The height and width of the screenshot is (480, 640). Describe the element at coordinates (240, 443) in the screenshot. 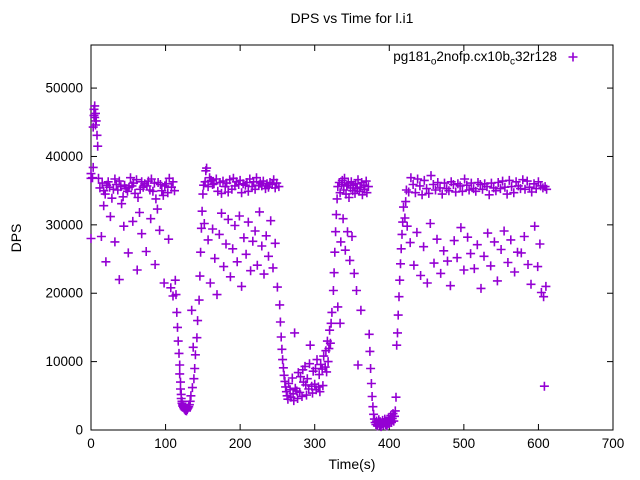

I see `x-tick-label: 200` at that location.